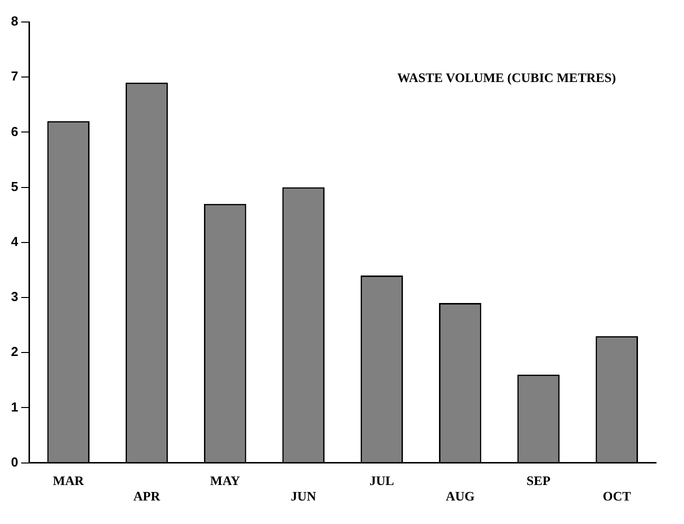  I want to click on x-tick-label: OCT, so click(617, 496).